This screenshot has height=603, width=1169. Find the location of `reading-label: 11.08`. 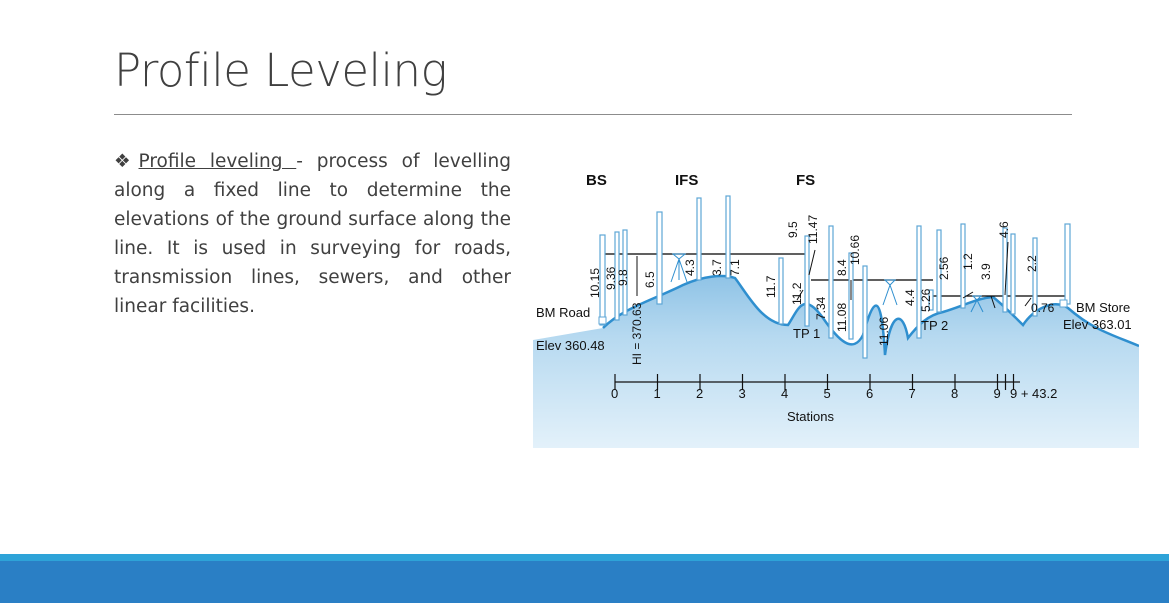

reading-label: 11.08 is located at coordinates (842, 317).